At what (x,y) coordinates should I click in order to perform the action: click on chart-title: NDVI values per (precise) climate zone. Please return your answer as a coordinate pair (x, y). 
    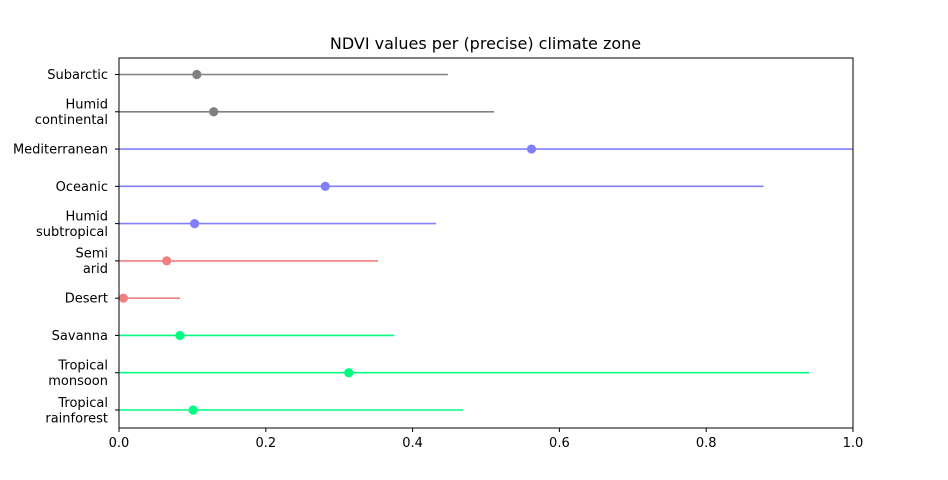
    Looking at the image, I should click on (485, 43).